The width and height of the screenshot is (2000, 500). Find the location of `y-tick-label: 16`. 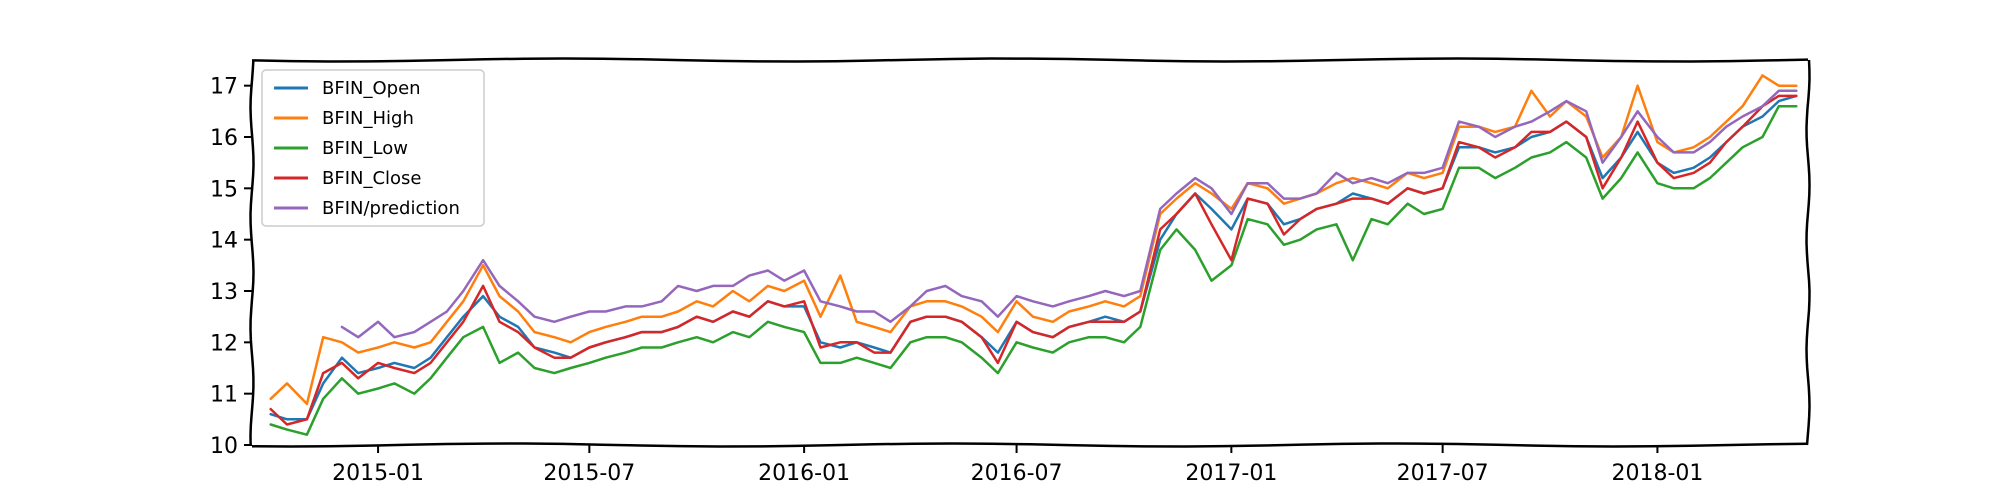

y-tick-label: 16 is located at coordinates (224, 138).